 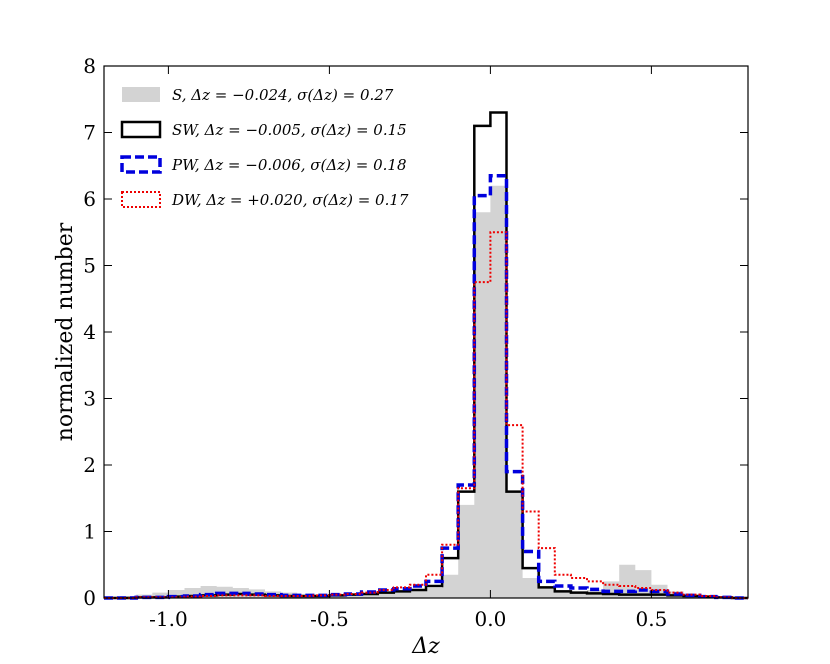 I want to click on legend-label-0: S, Δz = −0.024, σ(Δz) = 0.27, so click(x=283, y=95).